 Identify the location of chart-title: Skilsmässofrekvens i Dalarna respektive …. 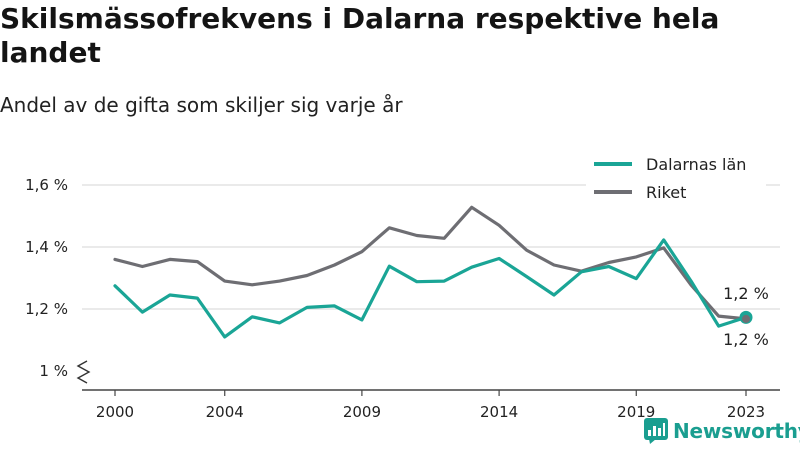
(360, 35).